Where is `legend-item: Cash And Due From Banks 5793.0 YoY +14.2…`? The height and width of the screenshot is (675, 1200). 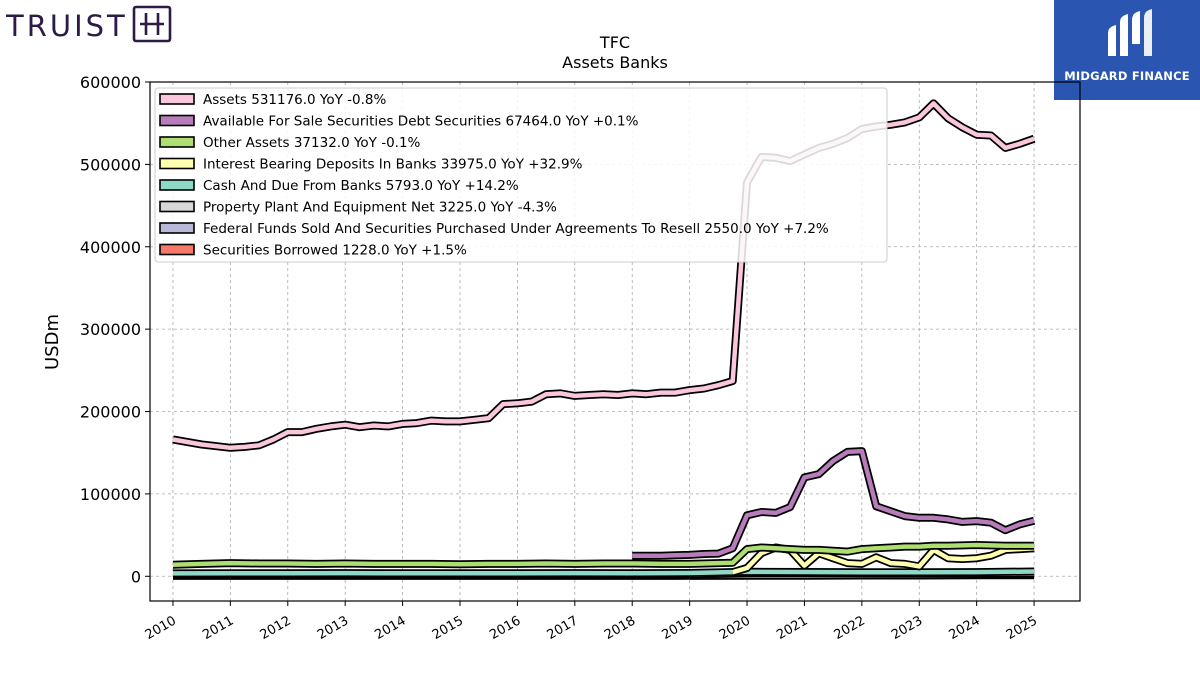
legend-item: Cash And Due From Banks 5793.0 YoY +14.2… is located at coordinates (339, 186).